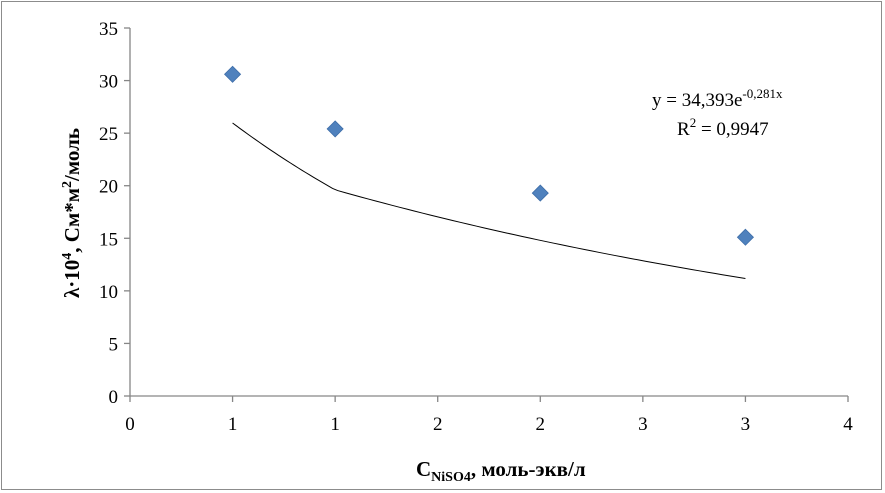 The height and width of the screenshot is (493, 885). What do you see at coordinates (489, 415) in the screenshot?
I see `x-axis-ticks: 0 1 1 2 2 3 3 4` at bounding box center [489, 415].